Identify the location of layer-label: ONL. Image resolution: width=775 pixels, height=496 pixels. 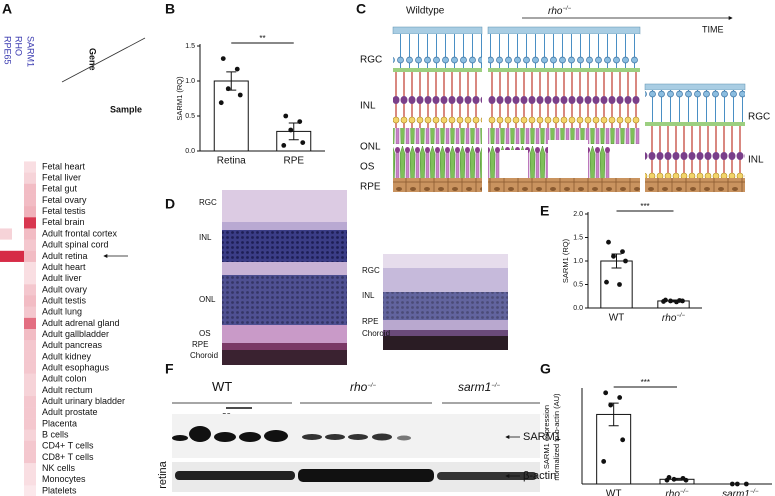
(207, 299).